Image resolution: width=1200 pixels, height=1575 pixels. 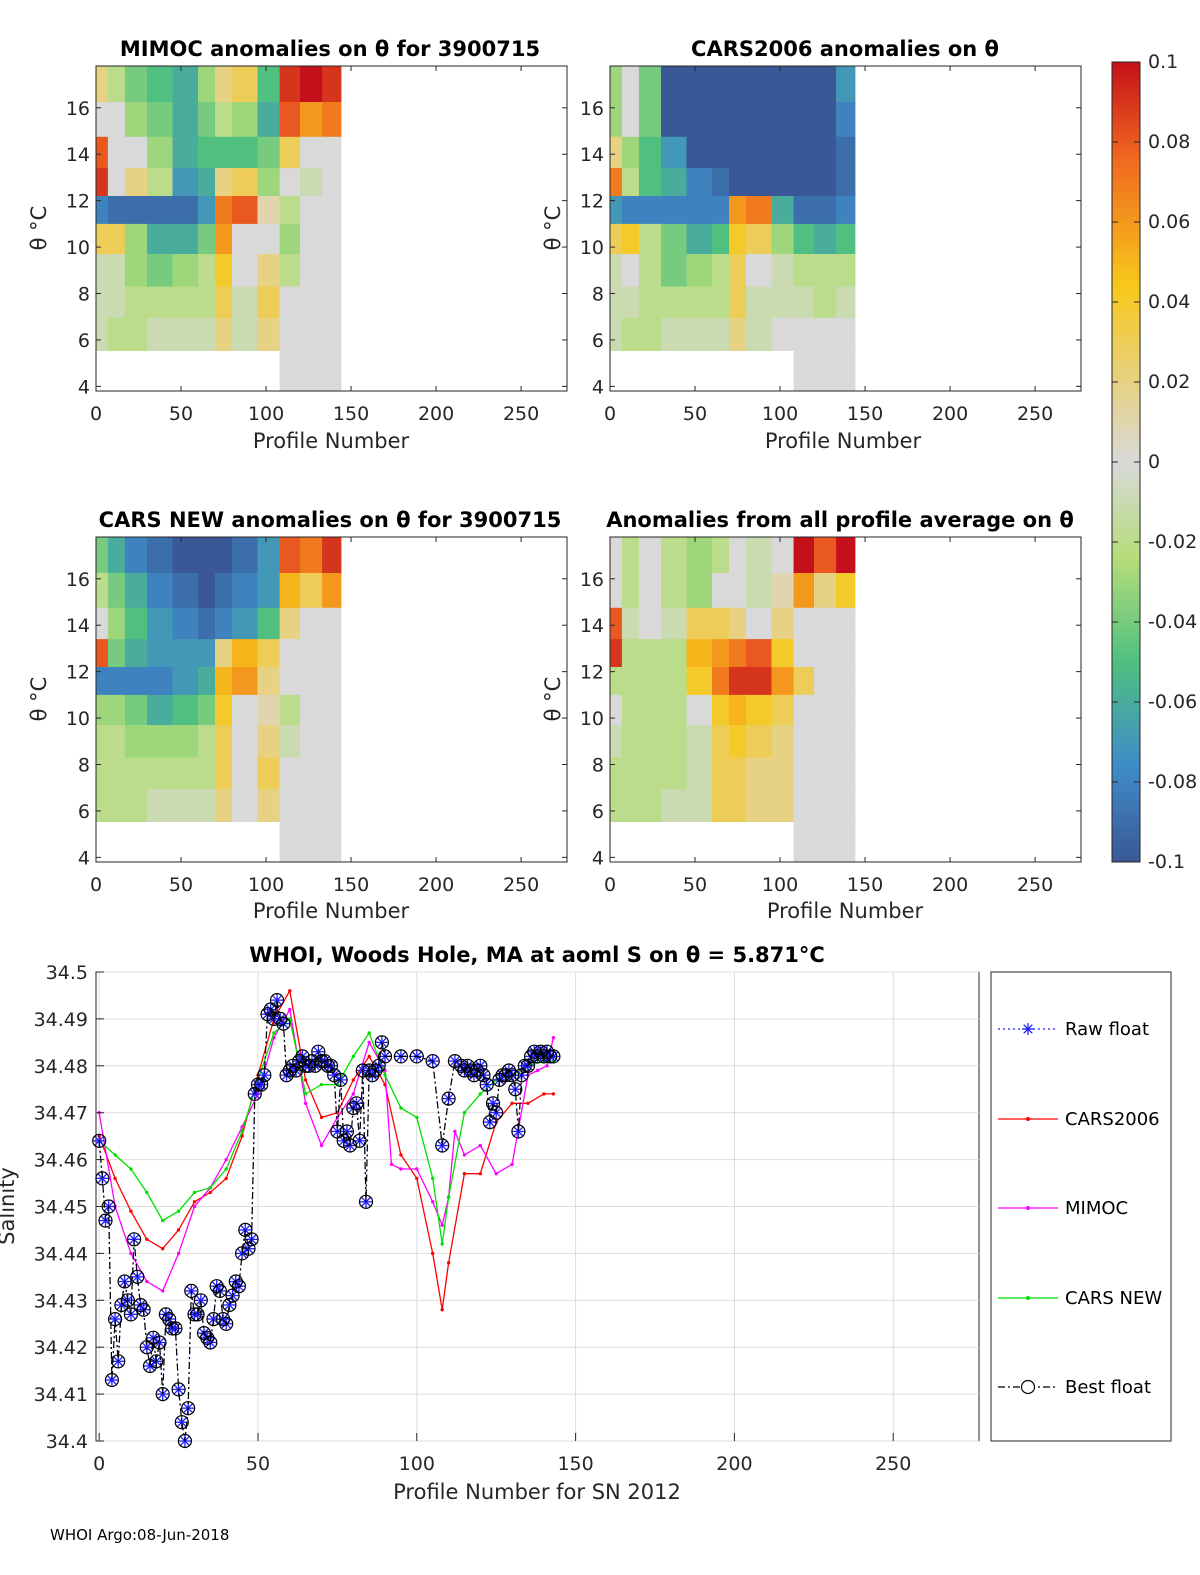 What do you see at coordinates (537, 1492) in the screenshot?
I see `salinity-chart-xlabel: Profile Number for SN 2012` at bounding box center [537, 1492].